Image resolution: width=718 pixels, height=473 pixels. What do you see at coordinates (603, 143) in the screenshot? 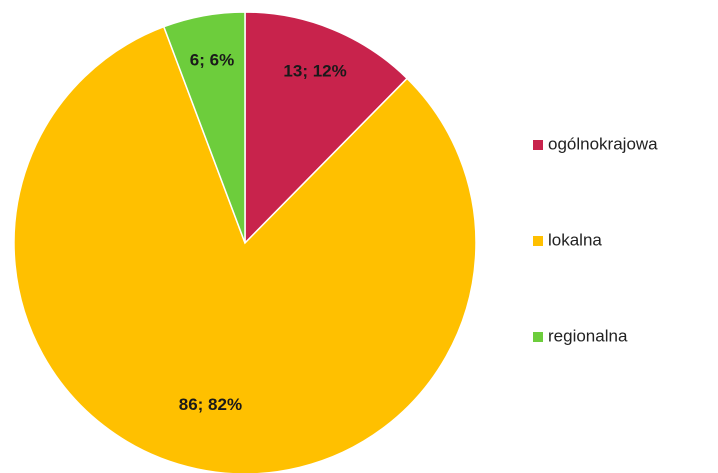
I see `legend-label: ogólnokrajowa` at bounding box center [603, 143].